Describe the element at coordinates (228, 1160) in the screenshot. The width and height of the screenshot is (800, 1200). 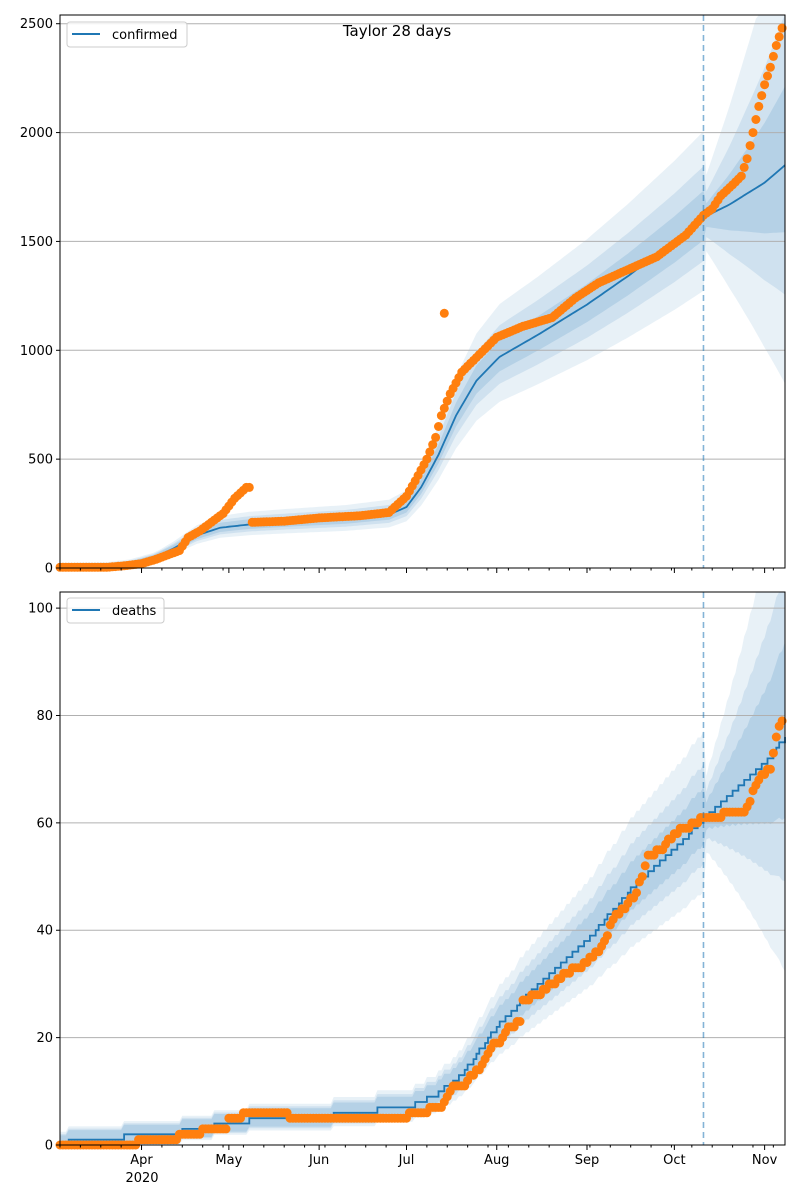
I see `x-tick-label: May` at that location.